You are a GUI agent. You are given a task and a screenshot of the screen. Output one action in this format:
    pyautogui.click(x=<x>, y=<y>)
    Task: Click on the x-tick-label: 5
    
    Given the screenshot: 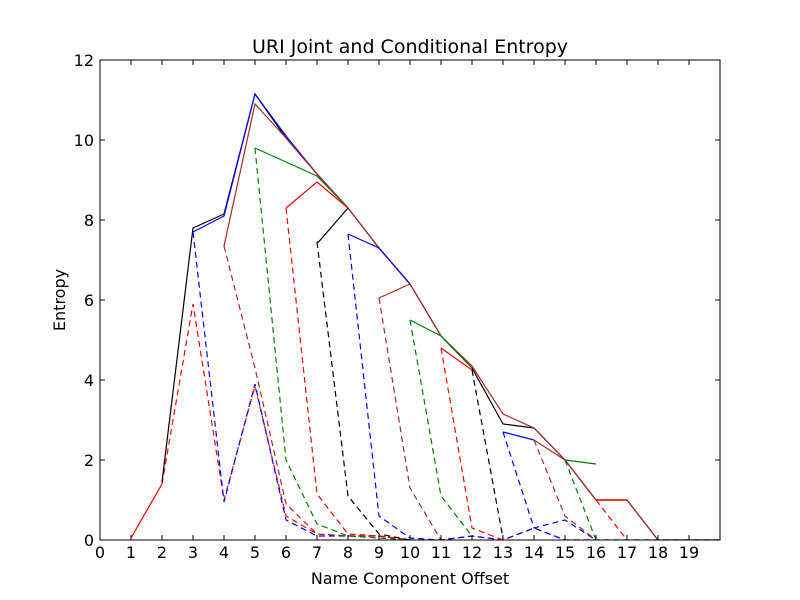 What is the action you would take?
    pyautogui.click(x=255, y=552)
    